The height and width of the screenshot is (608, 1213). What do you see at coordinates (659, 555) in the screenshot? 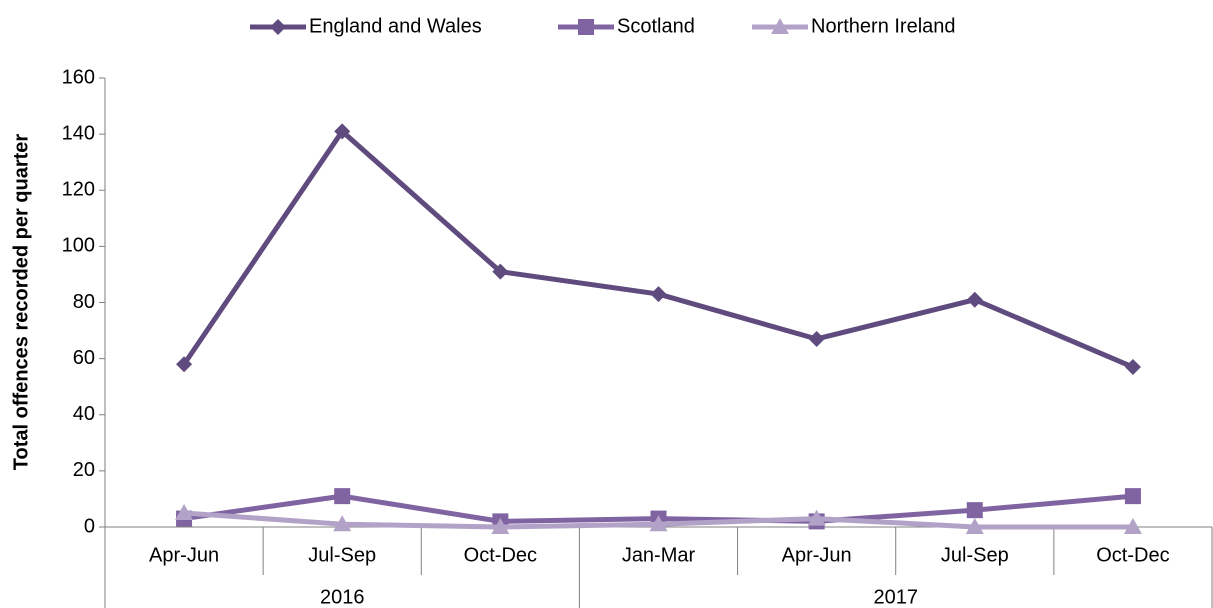
I see `x-tick-label: Jan-Mar` at bounding box center [659, 555].